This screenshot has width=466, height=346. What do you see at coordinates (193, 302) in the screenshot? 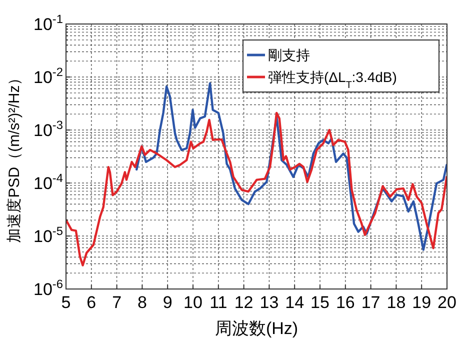
I see `x-tick-label: 10` at bounding box center [193, 302].